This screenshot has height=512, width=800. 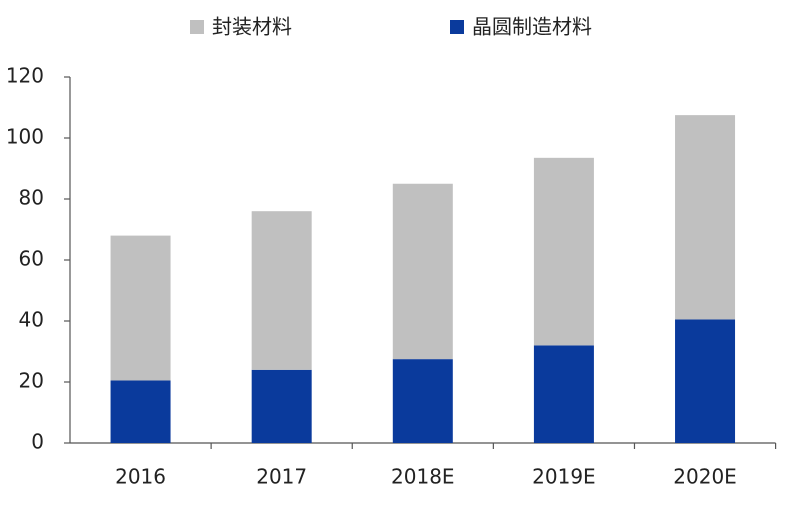 What do you see at coordinates (31, 259) in the screenshot?
I see `y-tick-label: 60` at bounding box center [31, 259].